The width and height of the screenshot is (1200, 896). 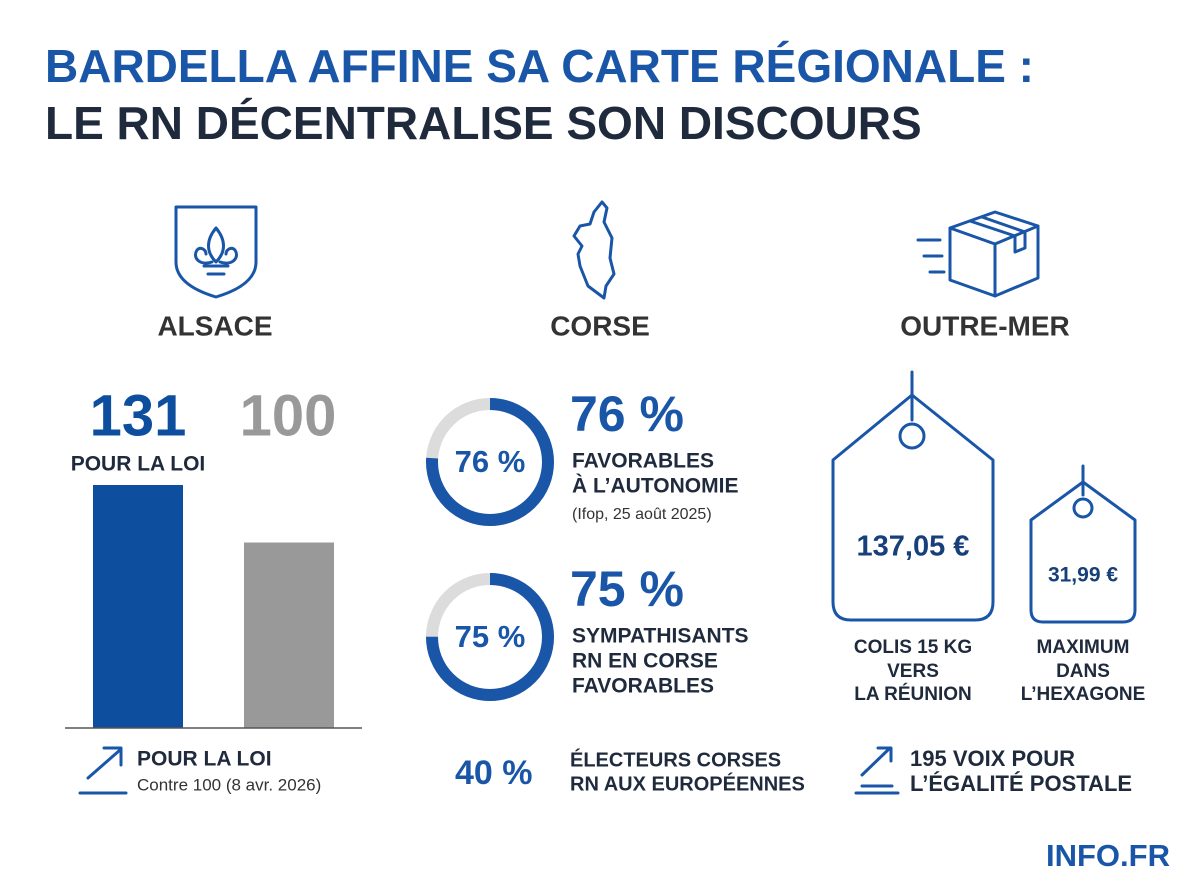 I want to click on tag-caption: DANS, so click(x=1083, y=671).